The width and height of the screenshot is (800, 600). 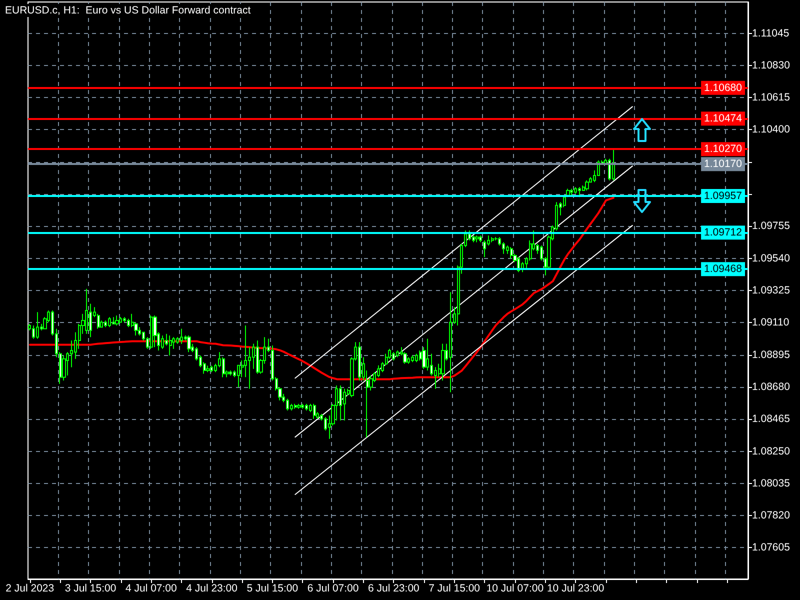 What do you see at coordinates (771, 322) in the screenshot?
I see `y-tick-label: 1.09110` at bounding box center [771, 322].